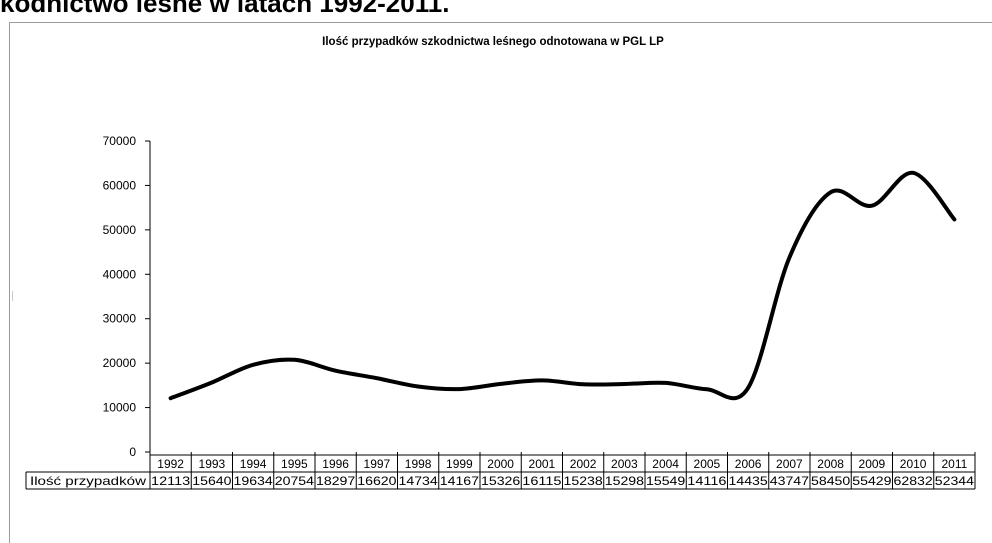  Describe the element at coordinates (12, 296) in the screenshot. I see `frame-handle-mark` at that location.